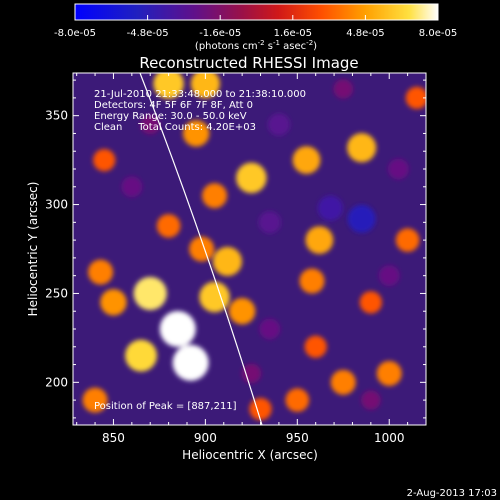 The width and height of the screenshot is (500, 500). Describe the element at coordinates (250, 455) in the screenshot. I see `x-axis-label: Heliocentric X (arcsec)` at that location.